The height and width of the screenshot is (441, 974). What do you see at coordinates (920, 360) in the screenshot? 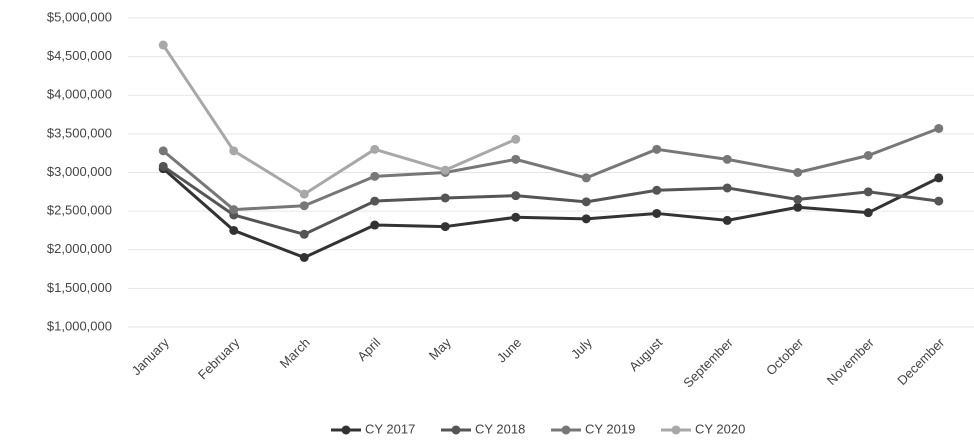
I see `x-tick-label: December` at bounding box center [920, 360].